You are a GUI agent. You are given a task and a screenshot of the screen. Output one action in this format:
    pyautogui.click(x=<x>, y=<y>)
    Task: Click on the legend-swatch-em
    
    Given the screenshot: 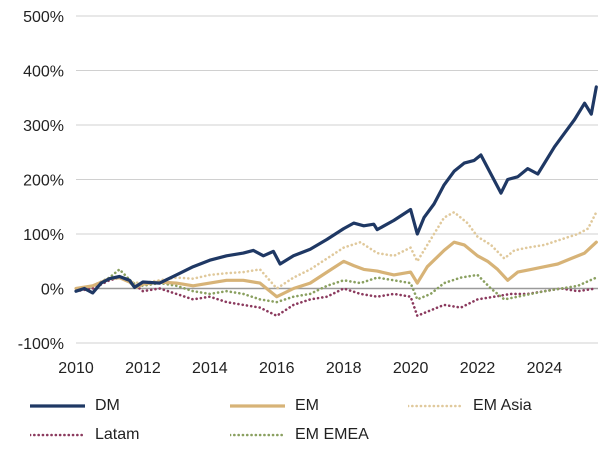 What is the action you would take?
    pyautogui.click(x=257, y=406)
    